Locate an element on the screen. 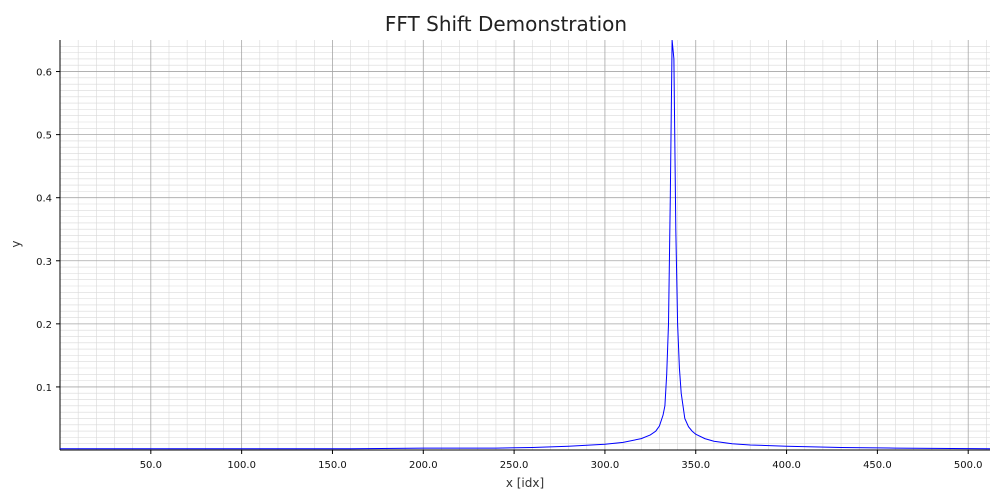 The image size is (1000, 500). x-tick-label: 350.0 is located at coordinates (695, 465).